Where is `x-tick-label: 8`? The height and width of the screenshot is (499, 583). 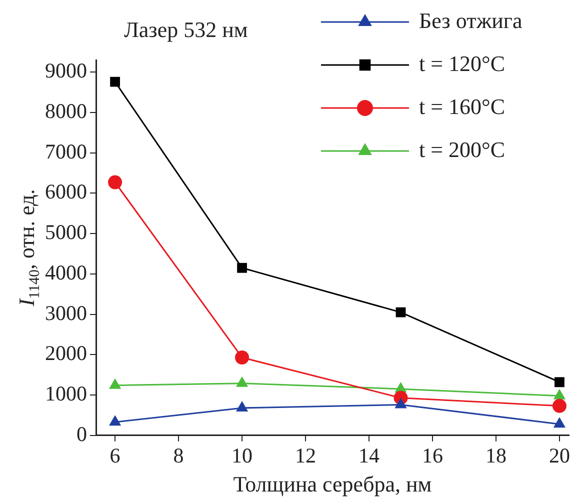 x-tick-label: 8 is located at coordinates (178, 456).